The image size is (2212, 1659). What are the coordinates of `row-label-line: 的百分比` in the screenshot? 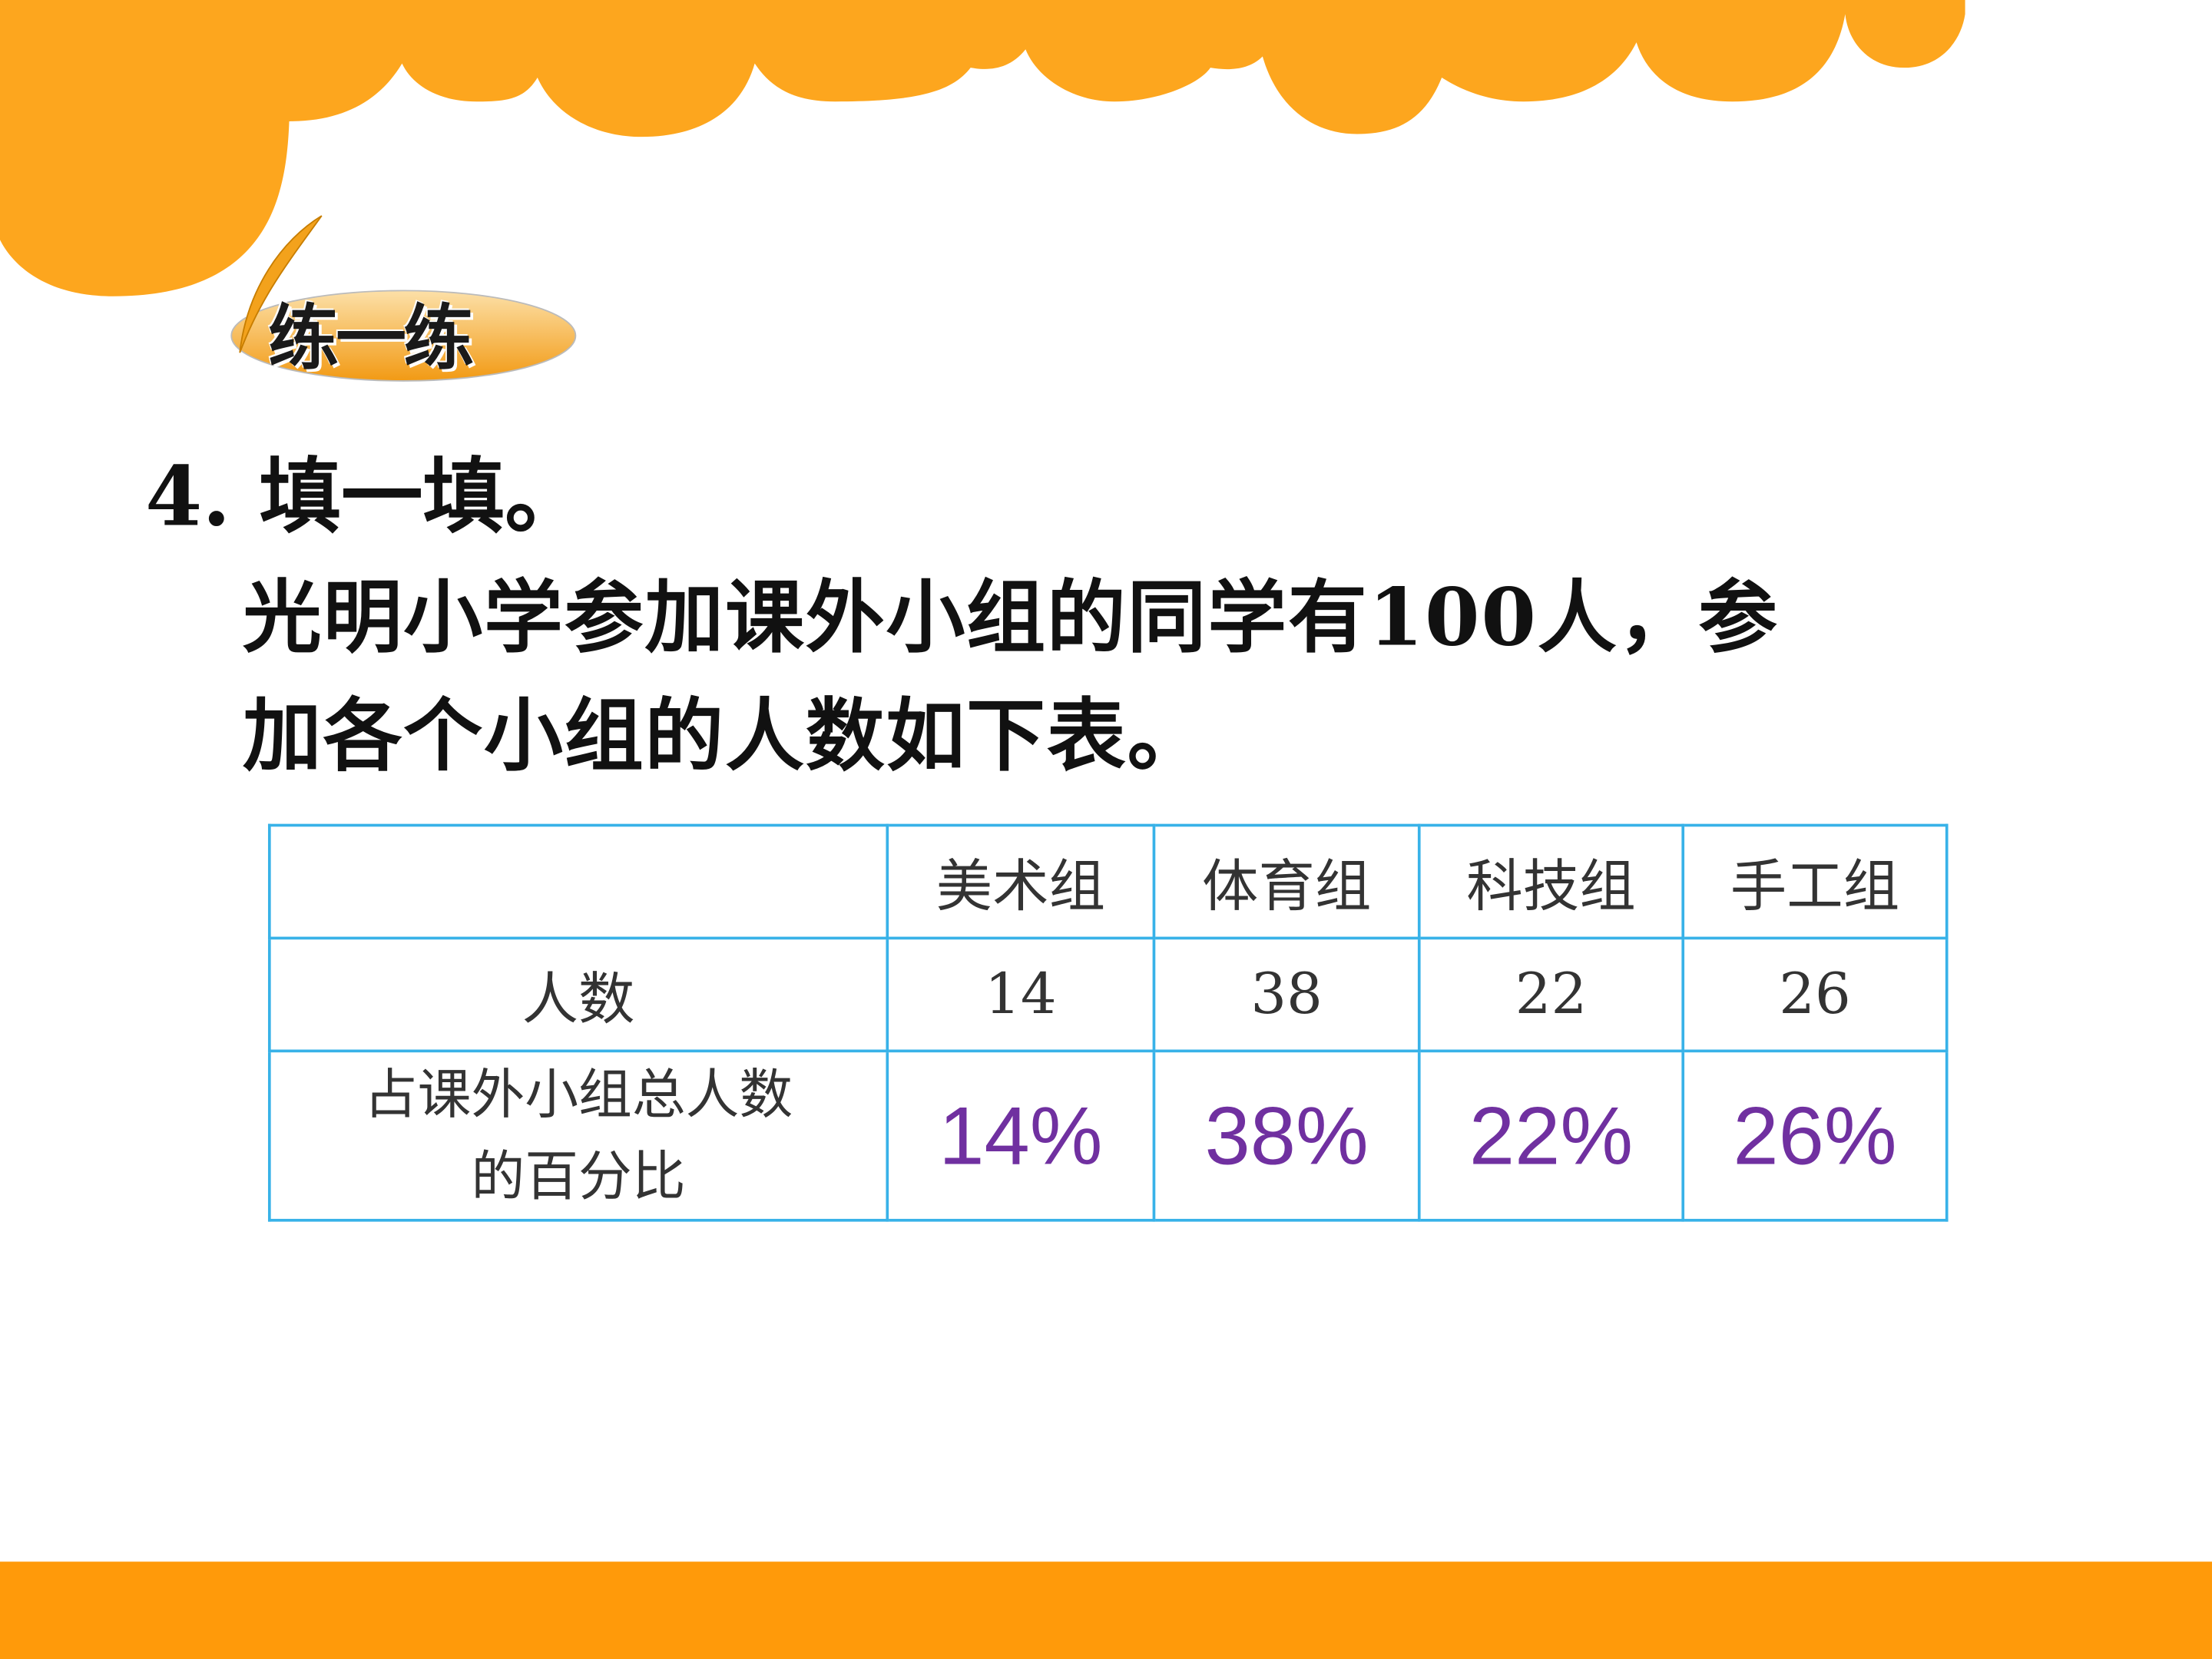 It's located at (578, 1176).